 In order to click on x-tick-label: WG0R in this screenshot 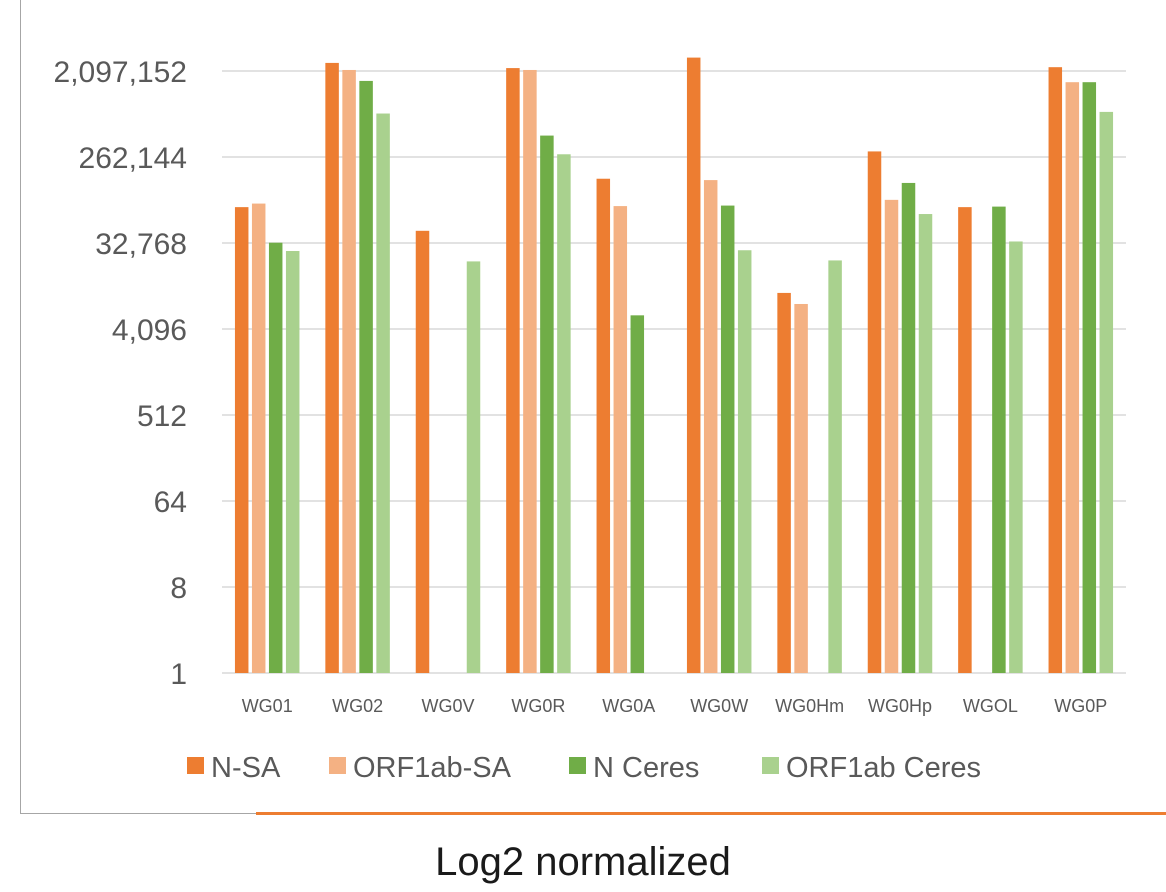, I will do `click(538, 706)`.